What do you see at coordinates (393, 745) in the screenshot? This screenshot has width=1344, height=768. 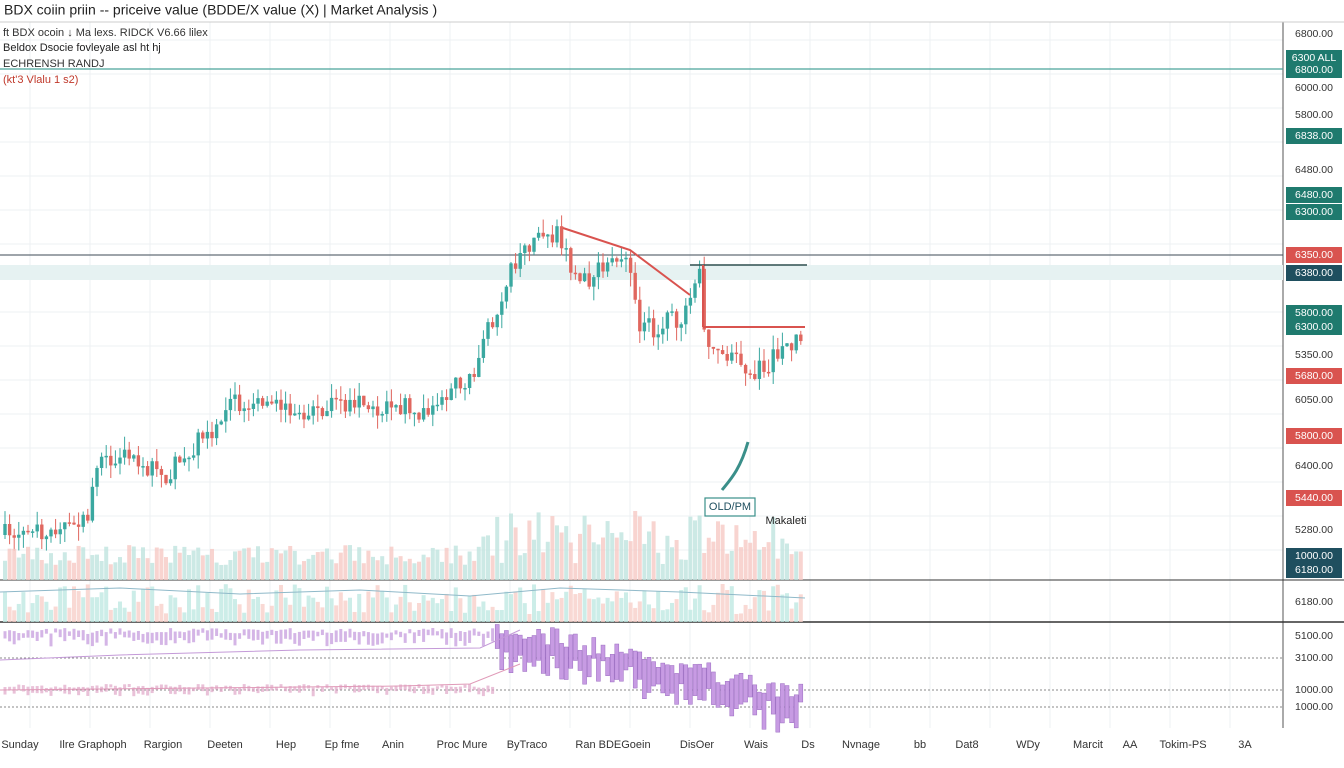 I see `time-label: Anin` at bounding box center [393, 745].